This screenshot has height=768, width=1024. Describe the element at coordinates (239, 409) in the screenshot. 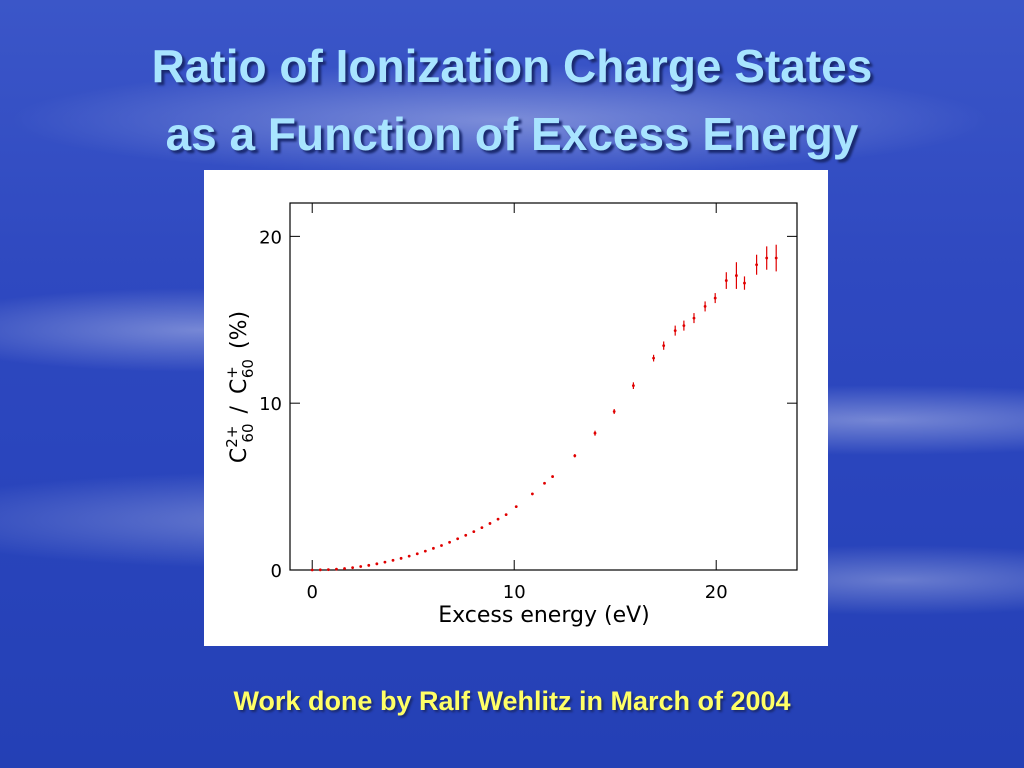

I see `y-label-part: /` at that location.